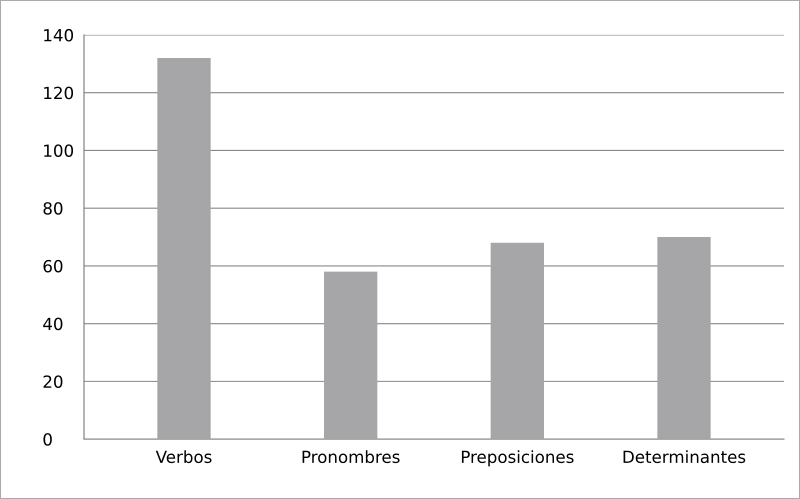  Describe the element at coordinates (518, 458) in the screenshot. I see `x-tick-label: Preposiciones` at that location.